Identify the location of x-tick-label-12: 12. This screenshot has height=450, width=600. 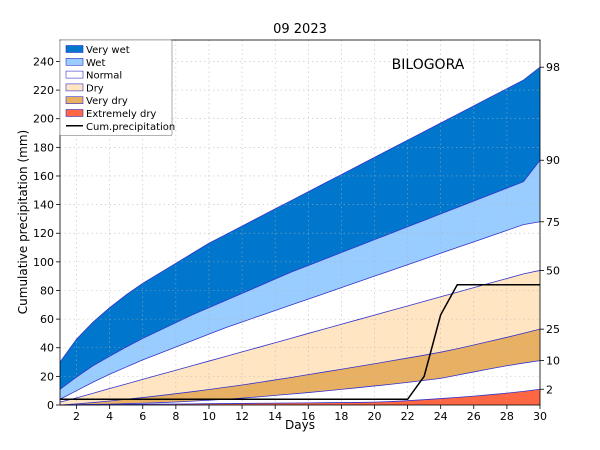
(242, 416).